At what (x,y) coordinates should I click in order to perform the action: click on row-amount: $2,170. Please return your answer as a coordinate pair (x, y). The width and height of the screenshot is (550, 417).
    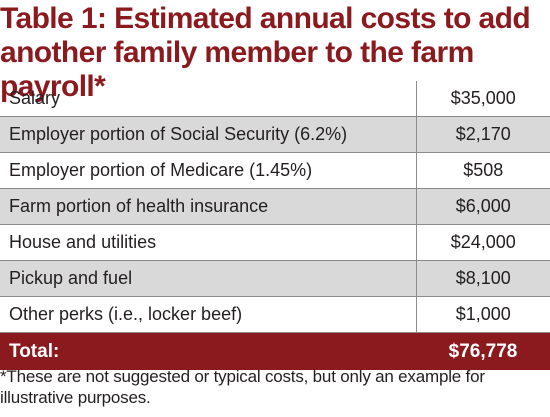
    Looking at the image, I should click on (483, 134).